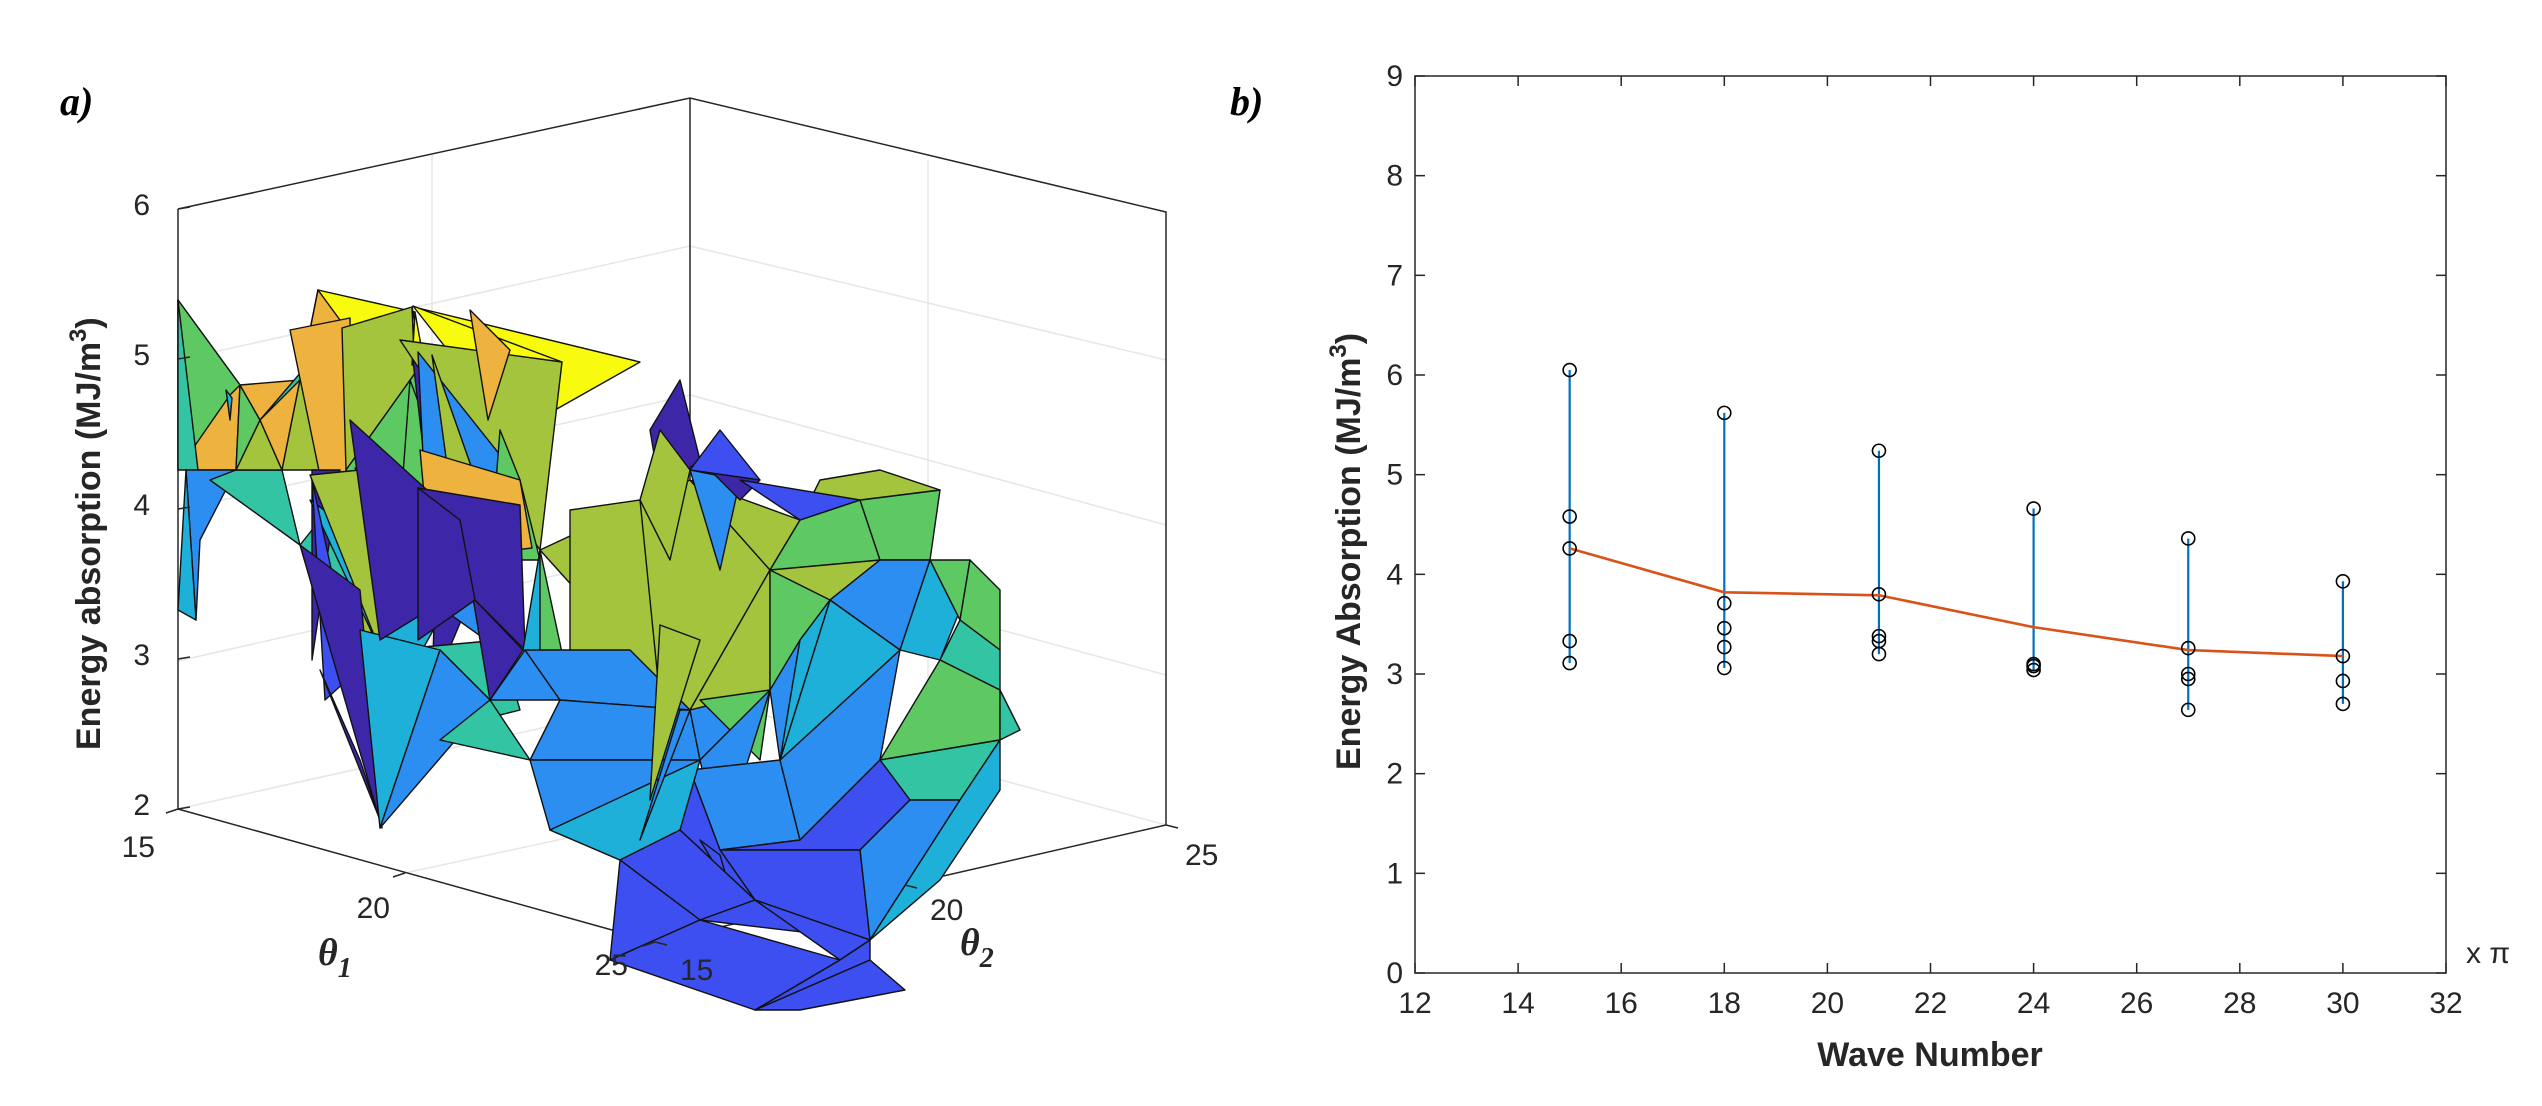 This screenshot has width=2542, height=1106. I want to click on panel-b-label: b), so click(1246, 101).